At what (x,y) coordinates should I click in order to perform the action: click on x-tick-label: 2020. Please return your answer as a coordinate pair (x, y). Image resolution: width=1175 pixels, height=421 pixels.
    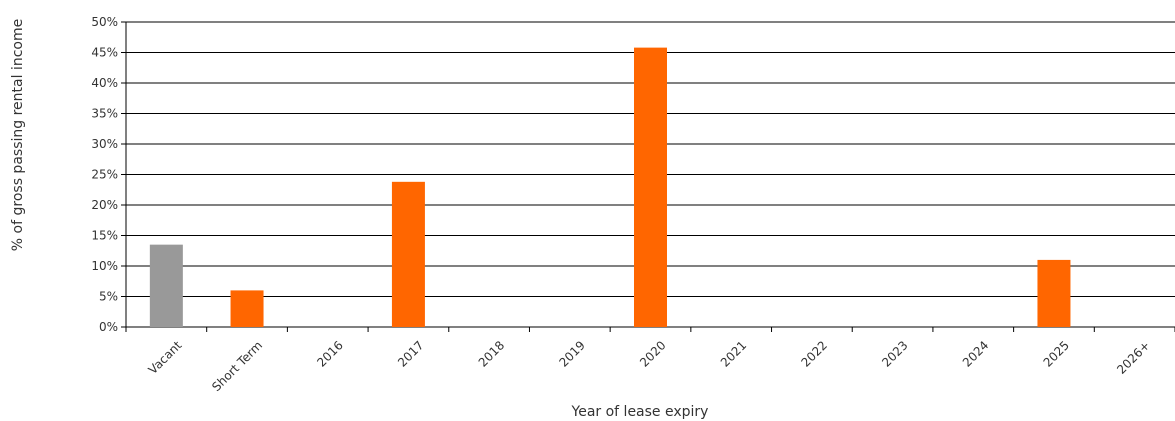
    Looking at the image, I should click on (652, 353).